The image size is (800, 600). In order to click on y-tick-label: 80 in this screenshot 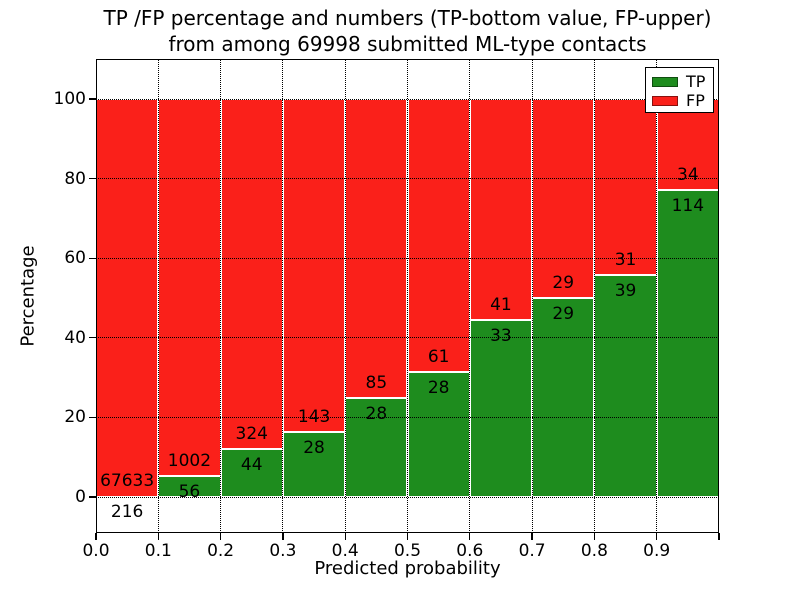, I will do `click(75, 178)`.